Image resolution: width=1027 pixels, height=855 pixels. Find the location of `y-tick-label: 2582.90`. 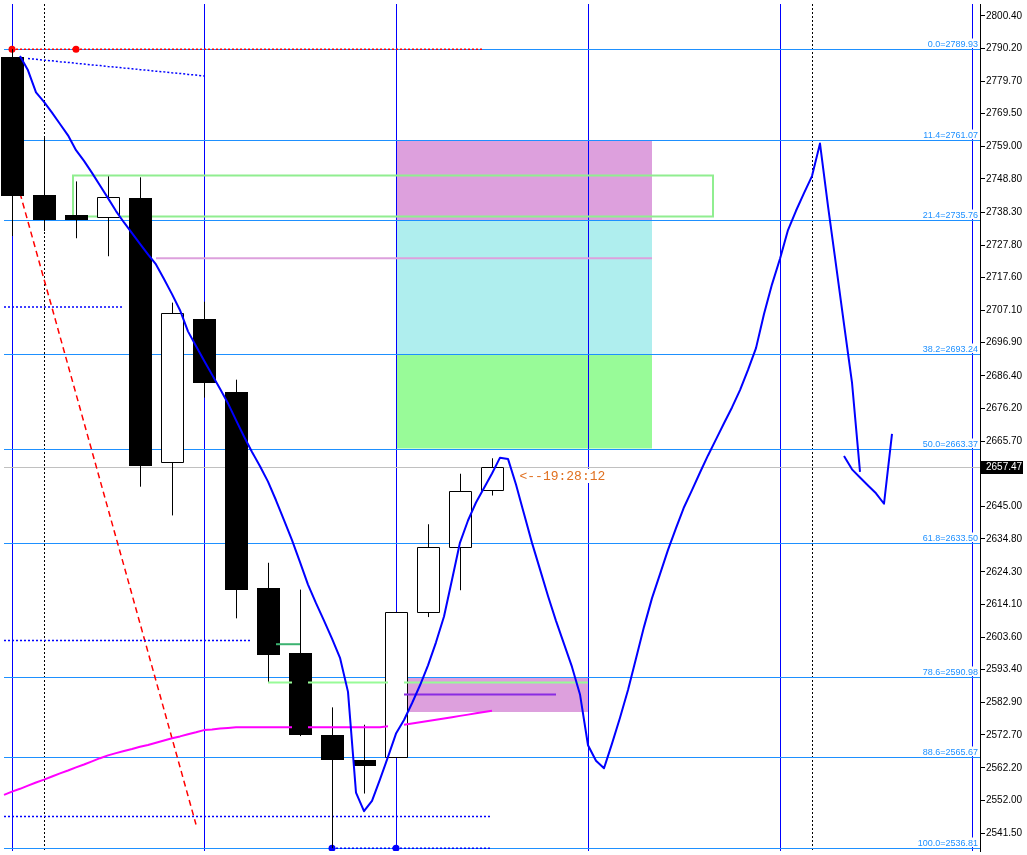

y-tick-label: 2582.90 is located at coordinates (1004, 702).